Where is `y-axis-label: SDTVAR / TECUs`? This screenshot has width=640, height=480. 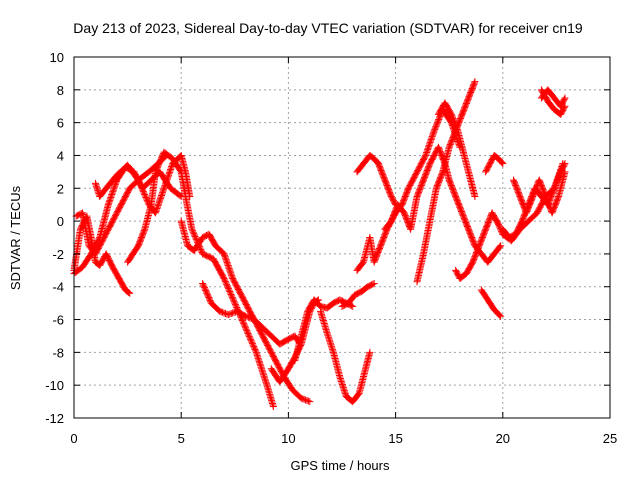 y-axis-label: SDTVAR / TECUs is located at coordinates (15, 237).